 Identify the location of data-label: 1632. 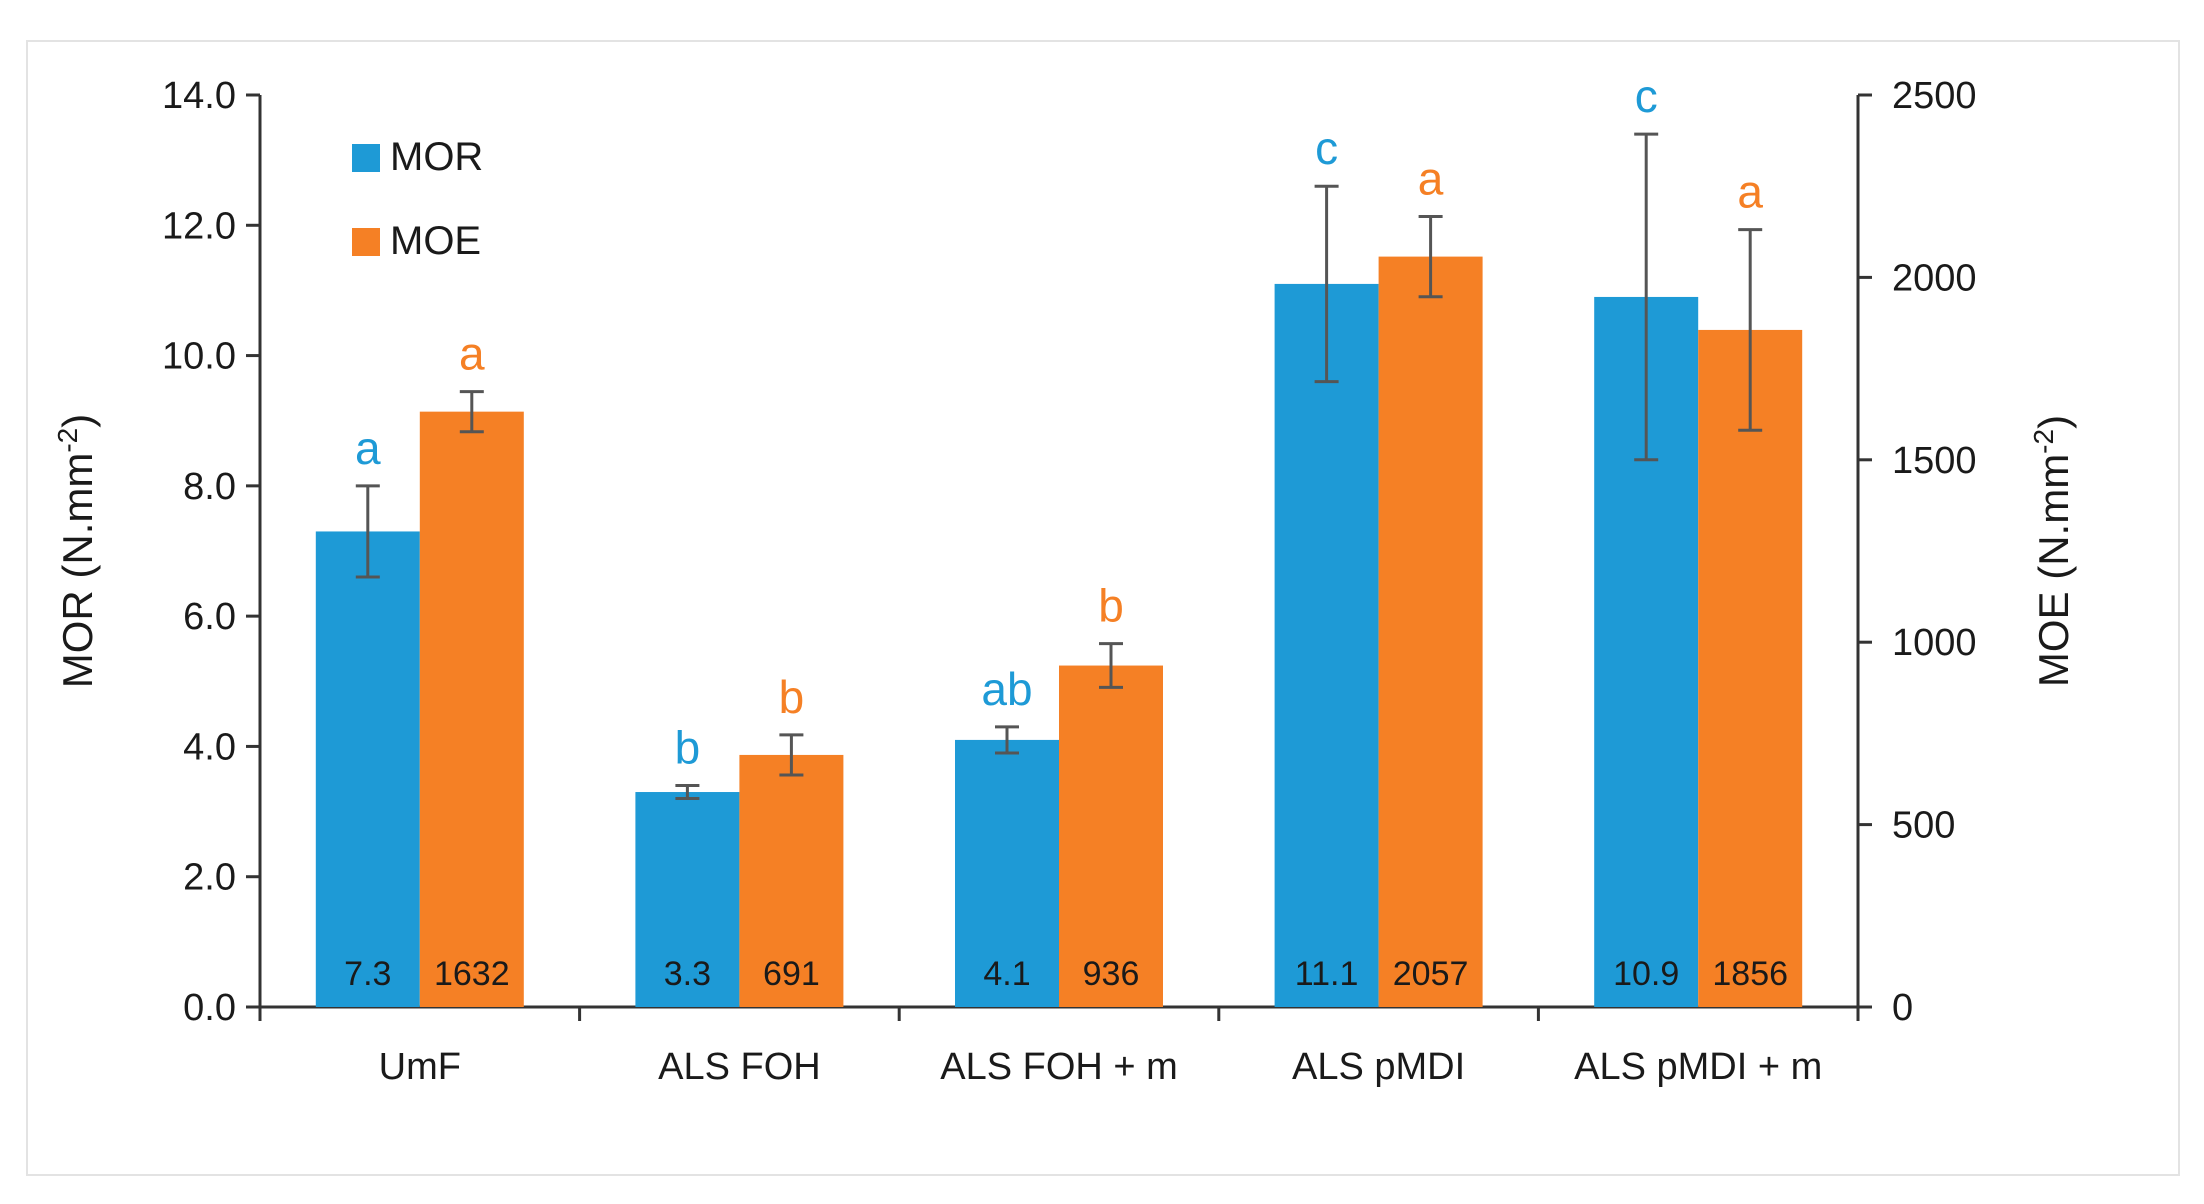
(472, 974).